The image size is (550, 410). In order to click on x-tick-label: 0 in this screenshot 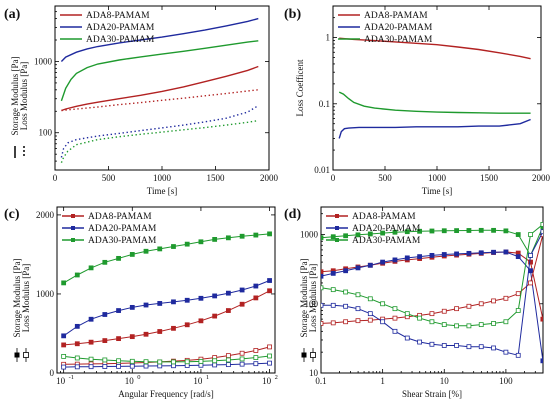, I will do `click(333, 178)`.